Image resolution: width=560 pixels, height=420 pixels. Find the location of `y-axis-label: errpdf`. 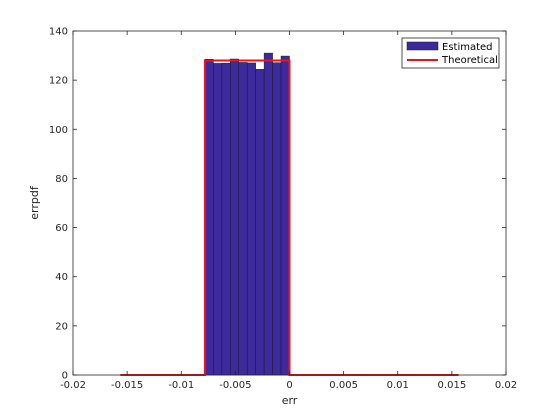

y-axis-label: errpdf is located at coordinates (34, 202).